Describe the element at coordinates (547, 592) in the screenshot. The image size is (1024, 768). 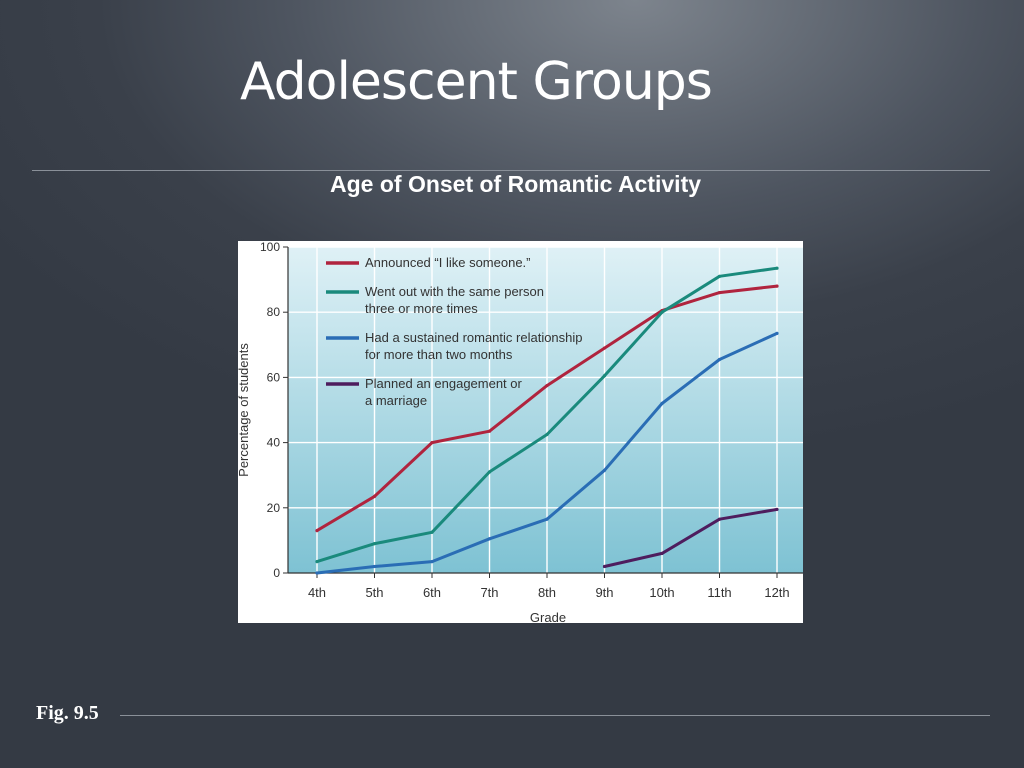
I see `x-tick-label: 8th` at that location.